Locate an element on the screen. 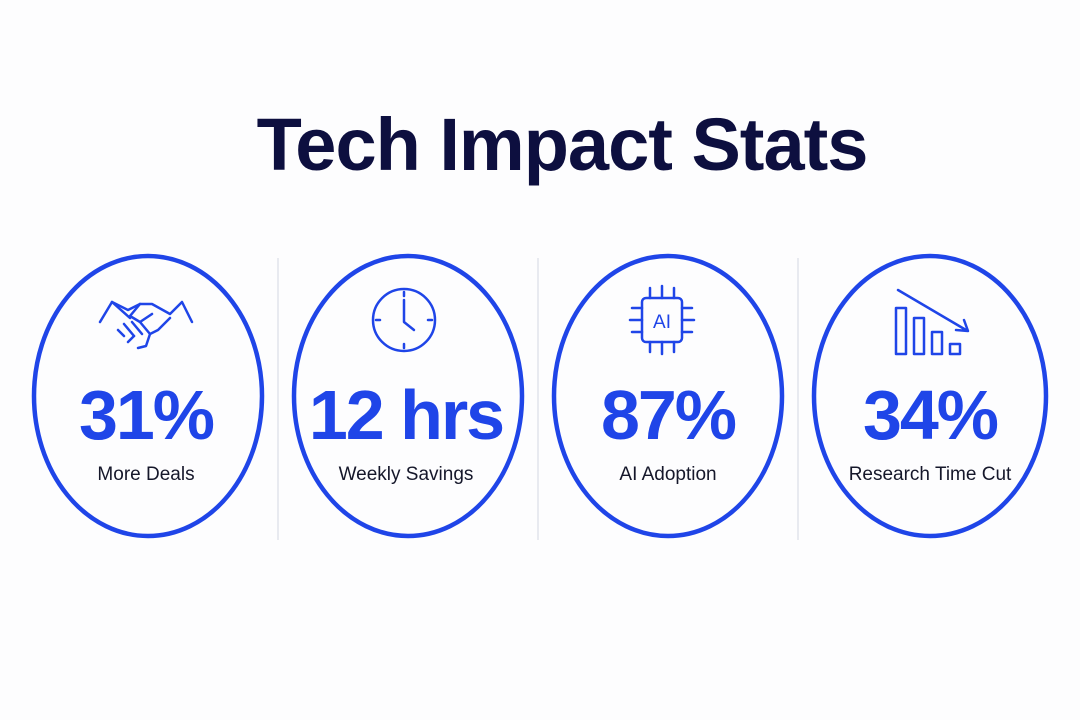 The width and height of the screenshot is (1080, 720). clock-icon is located at coordinates (404, 320).